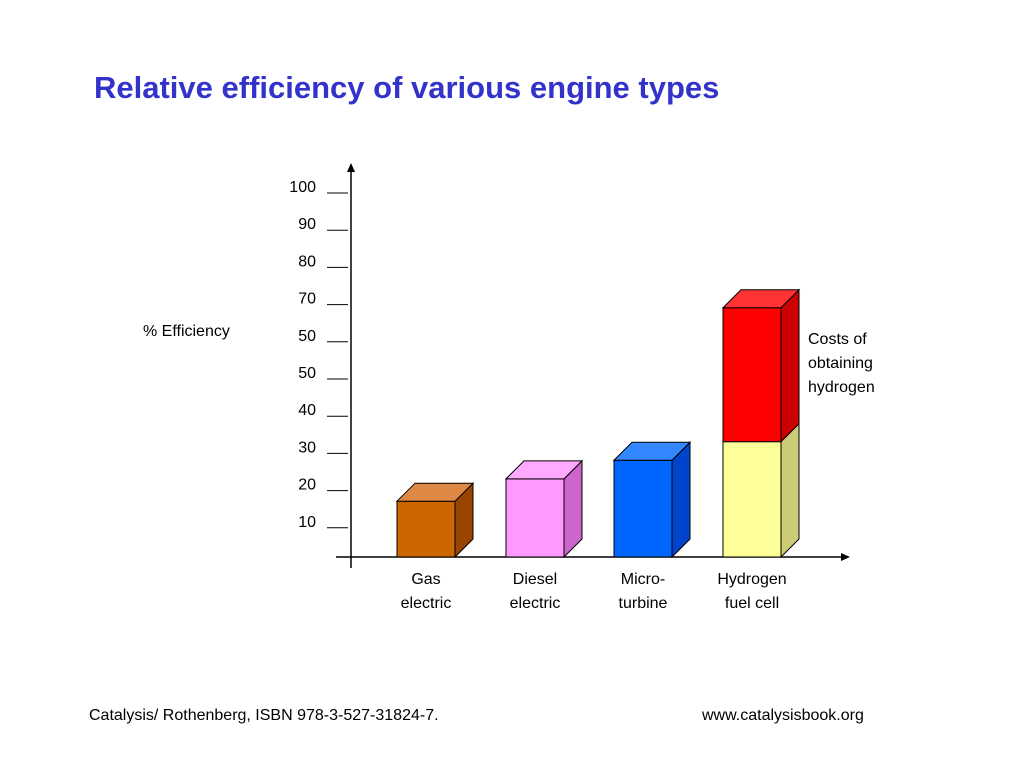  I want to click on bar-stacked-segment, so click(761, 365).